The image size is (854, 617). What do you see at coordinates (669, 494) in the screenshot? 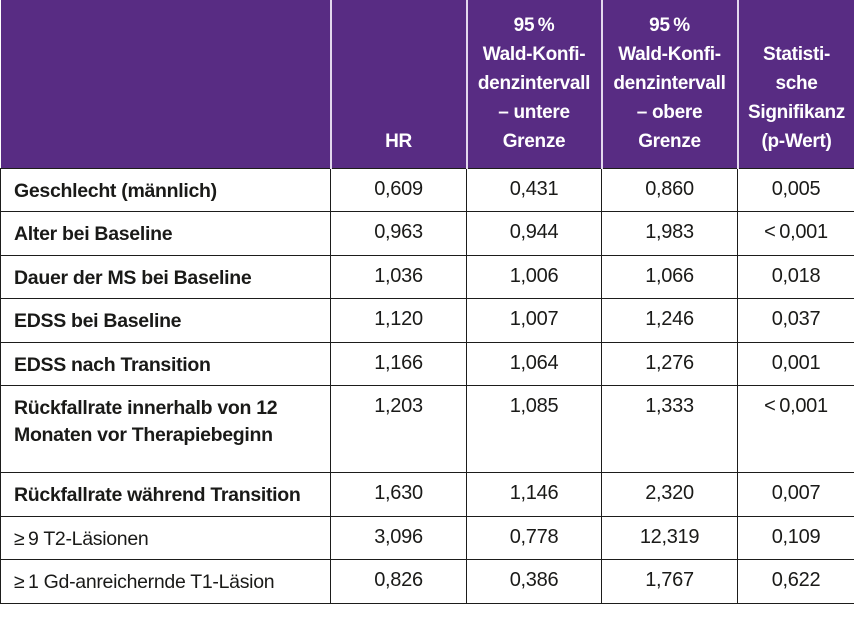
I see `ci-upper-value: 2,320` at bounding box center [669, 494].